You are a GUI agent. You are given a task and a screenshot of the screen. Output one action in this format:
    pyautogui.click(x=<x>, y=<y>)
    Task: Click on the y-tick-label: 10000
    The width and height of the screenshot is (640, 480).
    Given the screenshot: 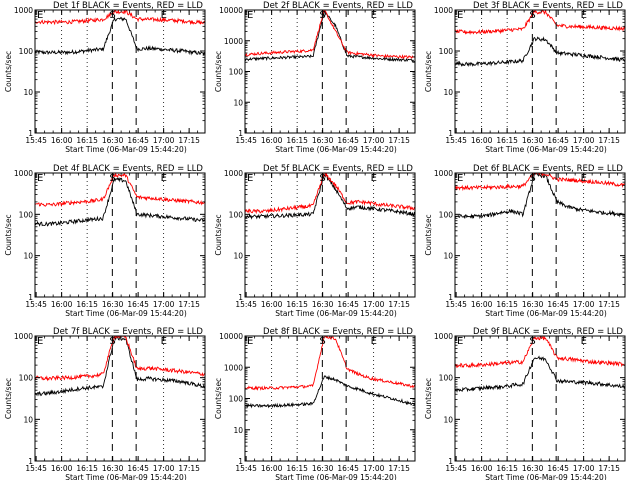 What is the action you would take?
    pyautogui.click(x=231, y=336)
    